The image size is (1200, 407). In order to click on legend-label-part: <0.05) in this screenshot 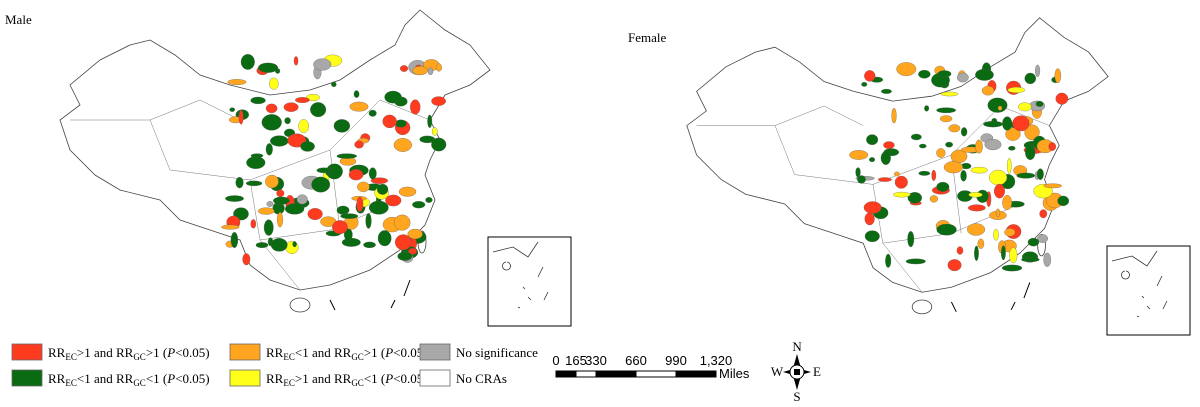, I will do `click(192, 378)`.